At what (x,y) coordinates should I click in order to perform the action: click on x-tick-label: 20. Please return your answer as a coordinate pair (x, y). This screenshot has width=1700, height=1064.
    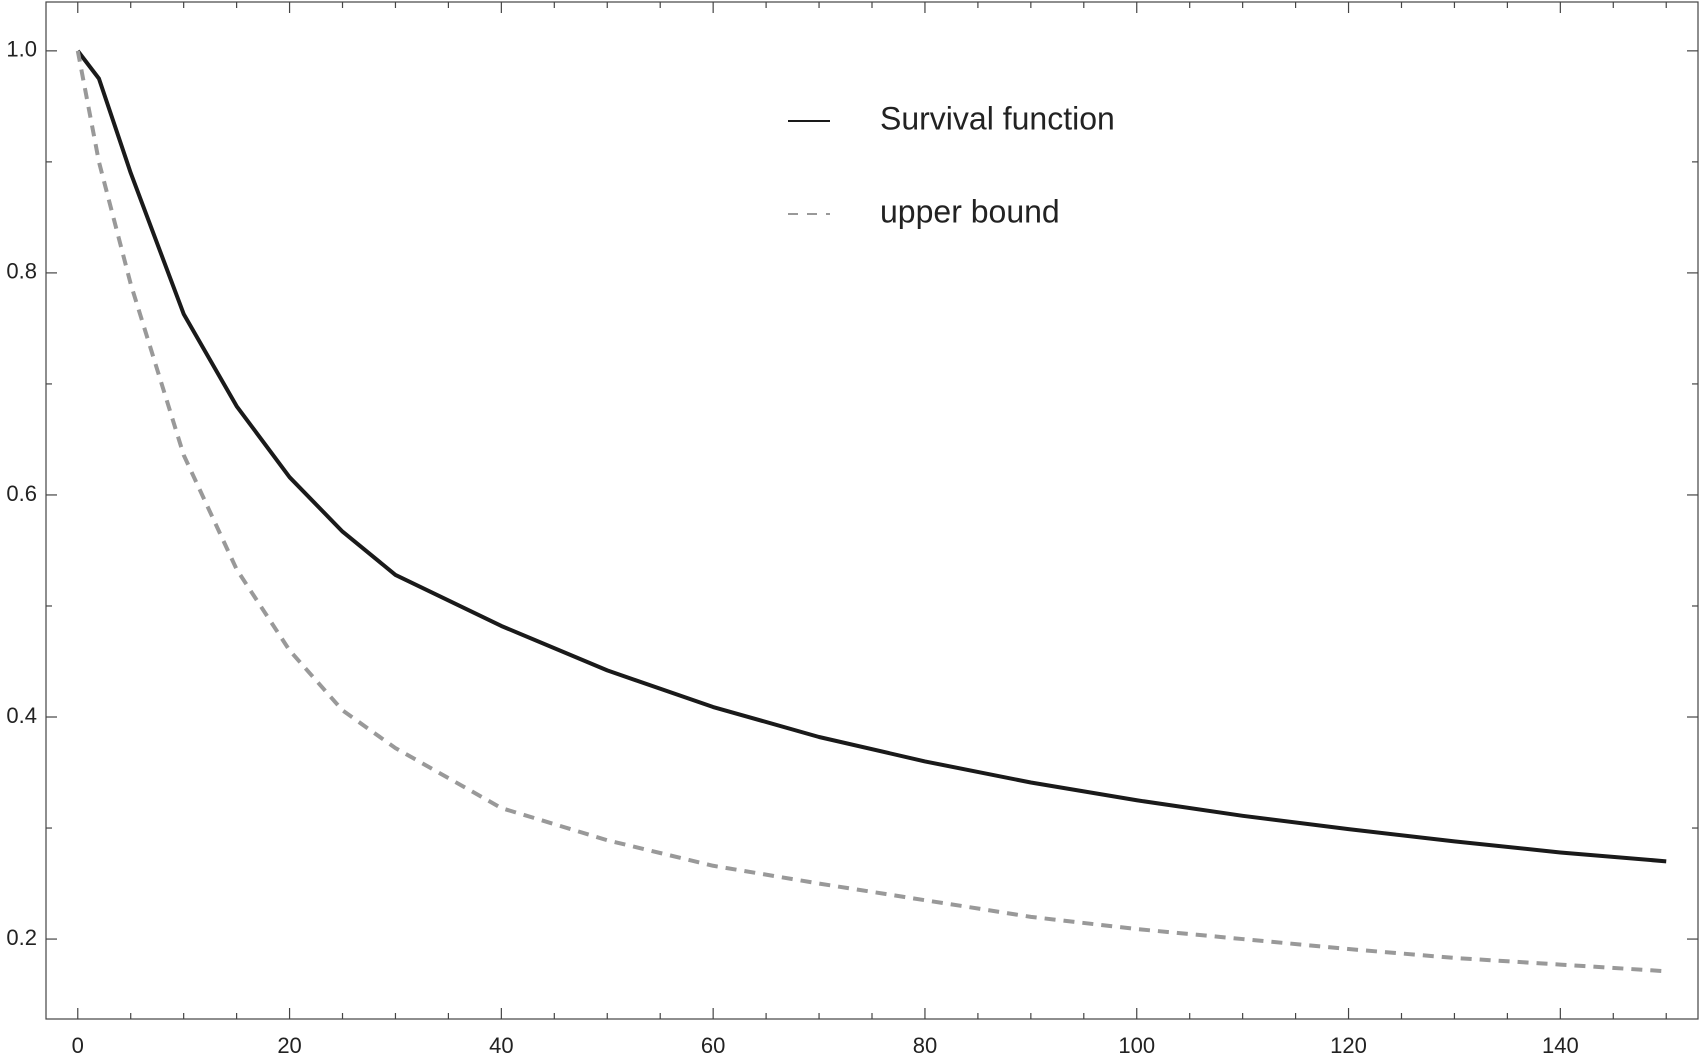
    Looking at the image, I should click on (289, 1045).